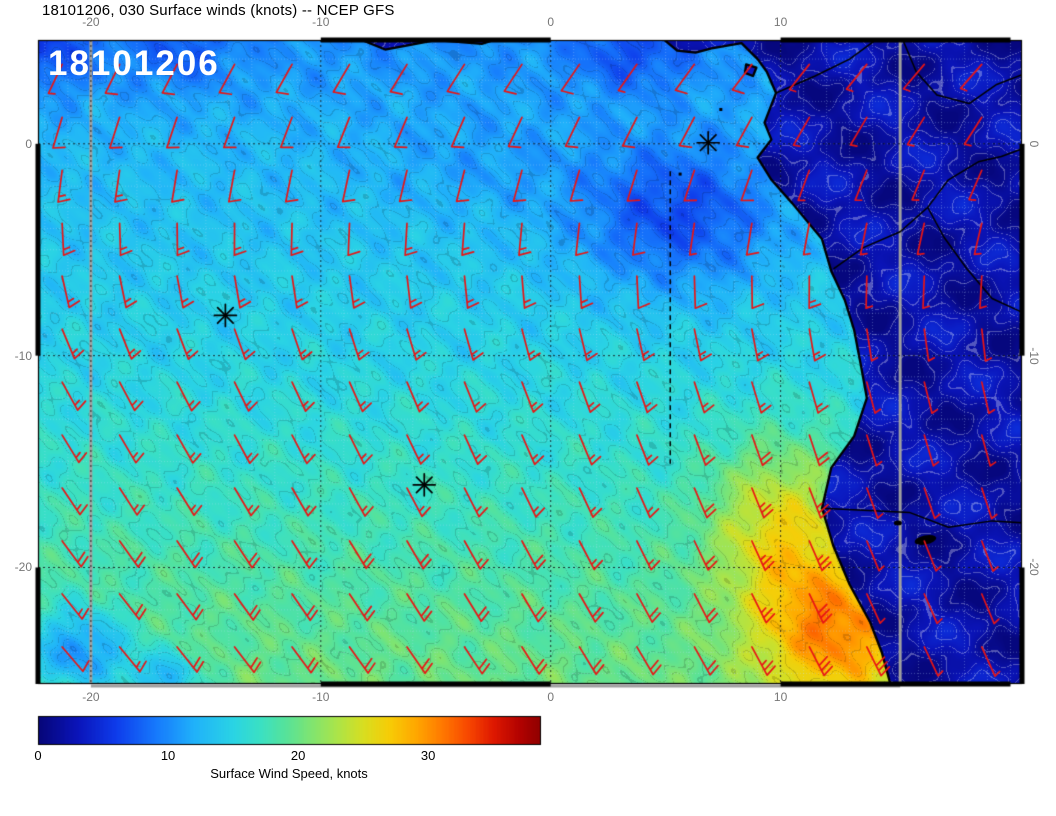  What do you see at coordinates (321, 22) in the screenshot?
I see `lon-tick-top-1: -10` at bounding box center [321, 22].